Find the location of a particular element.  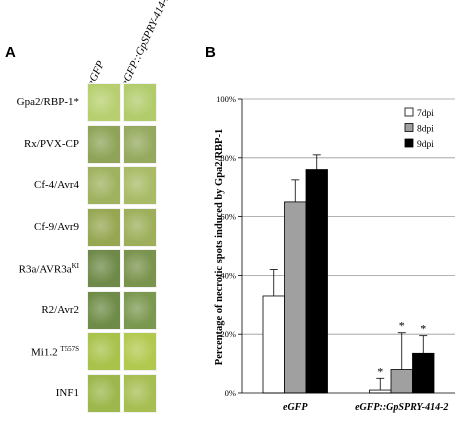

y-tick-label: 100% is located at coordinates (226, 99).